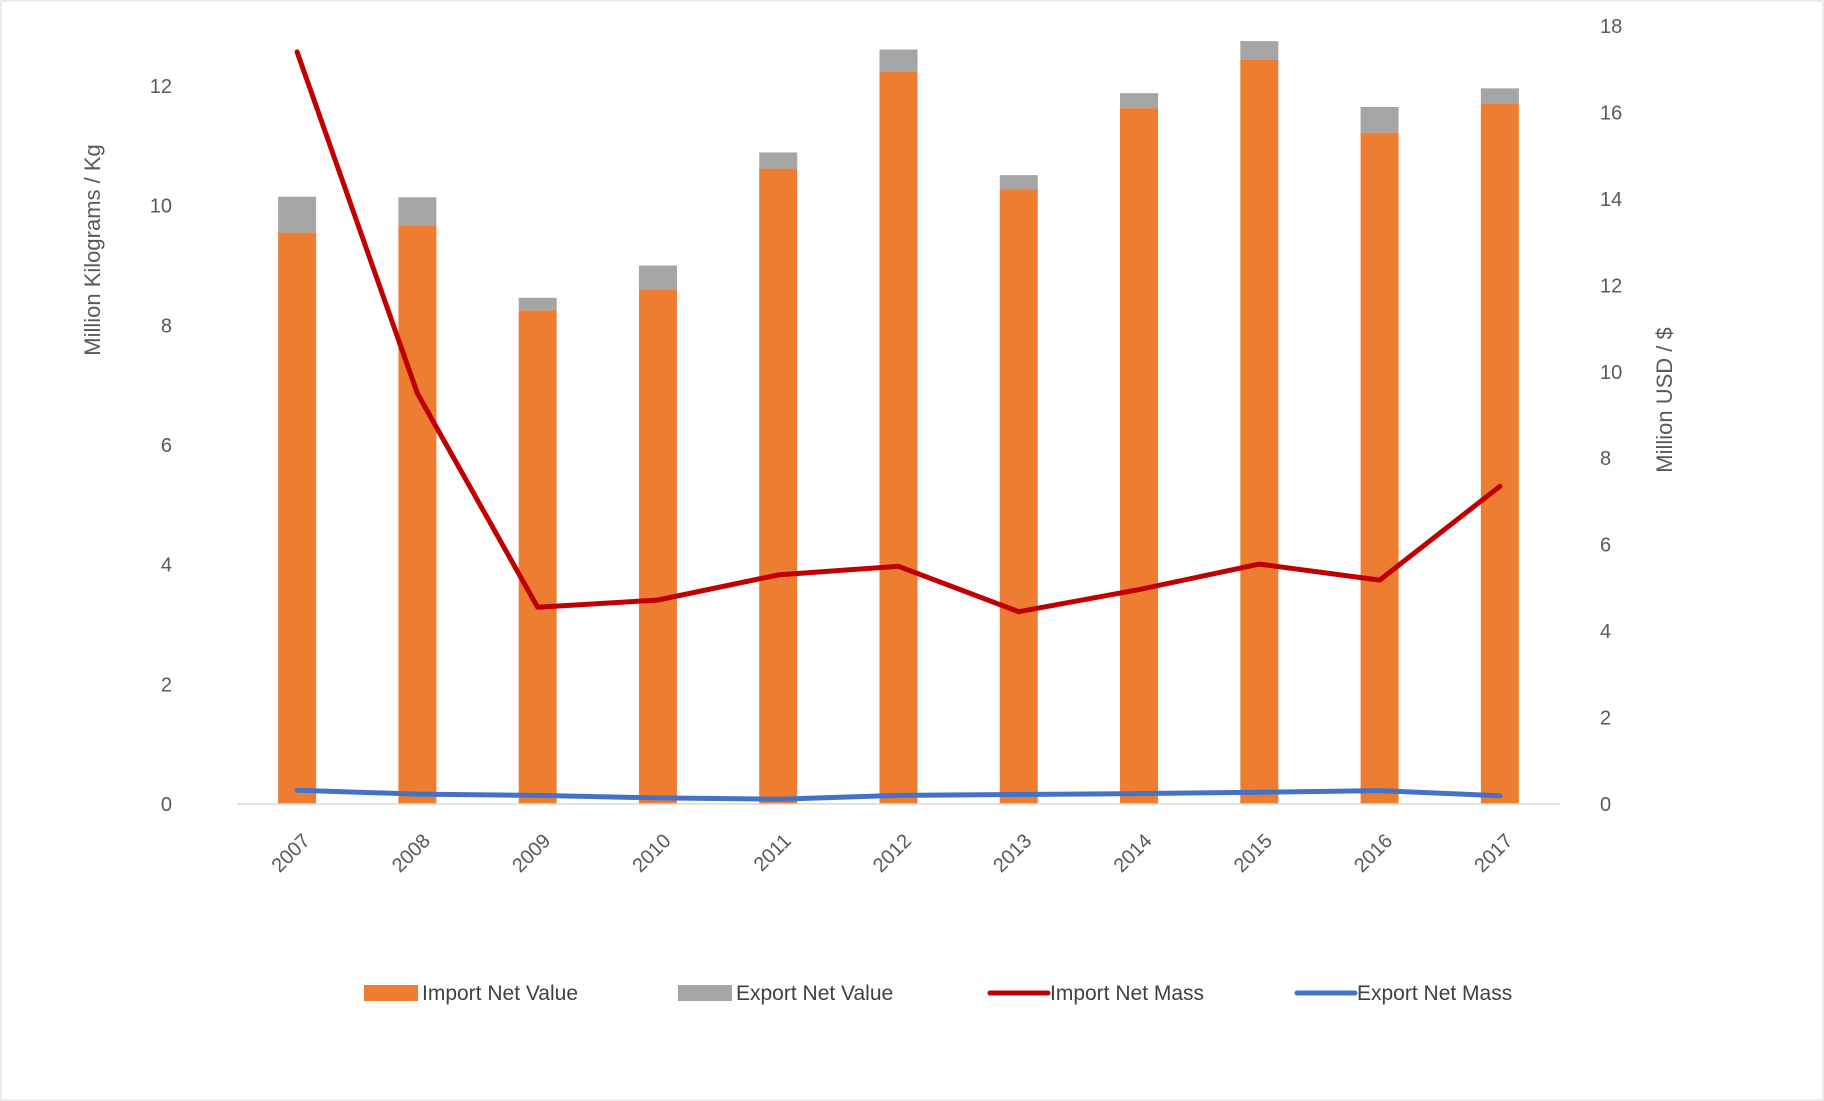 The image size is (1824, 1101). What do you see at coordinates (1611, 200) in the screenshot?
I see `right-tick-label: 14` at bounding box center [1611, 200].